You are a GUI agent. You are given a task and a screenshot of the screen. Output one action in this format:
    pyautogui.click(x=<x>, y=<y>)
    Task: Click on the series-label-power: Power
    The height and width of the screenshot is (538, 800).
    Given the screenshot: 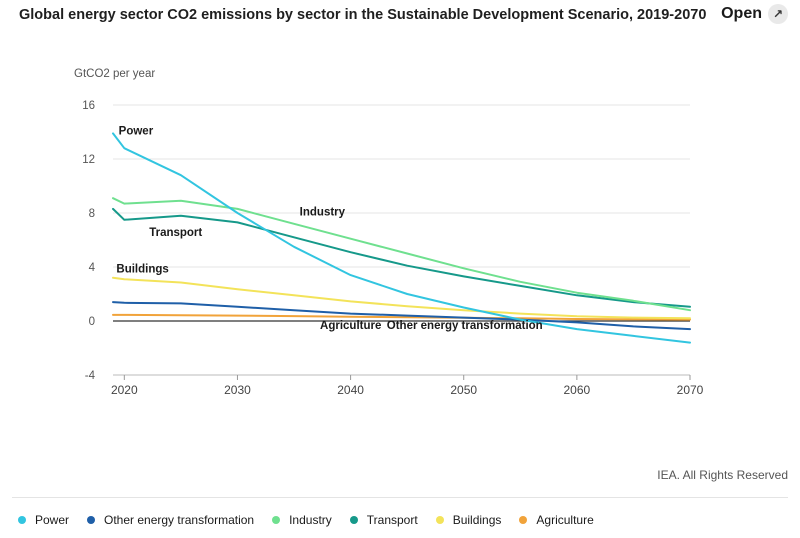 What is the action you would take?
    pyautogui.click(x=136, y=132)
    